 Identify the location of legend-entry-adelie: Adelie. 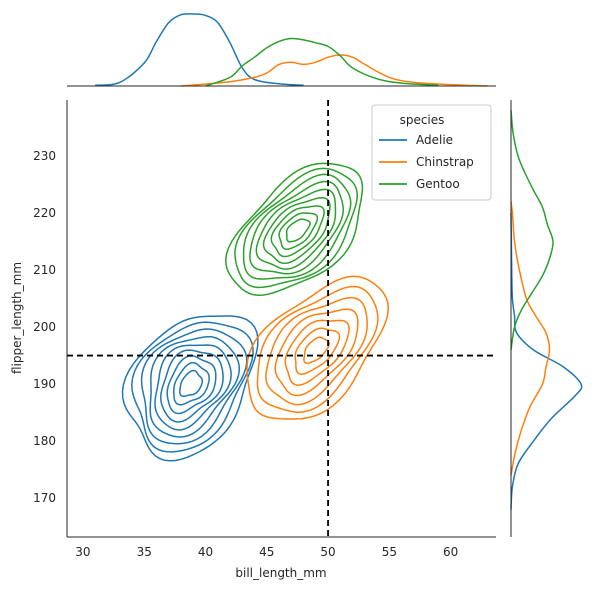
(416, 140).